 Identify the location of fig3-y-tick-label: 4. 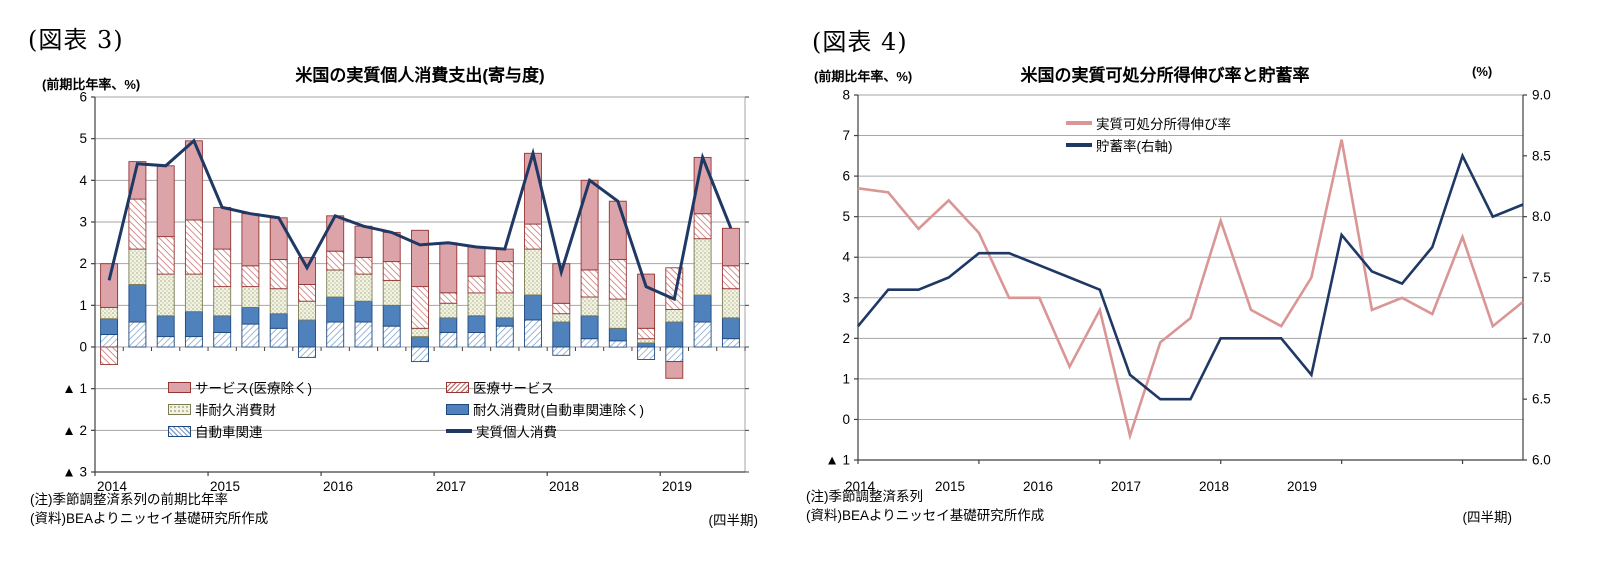
(83, 180).